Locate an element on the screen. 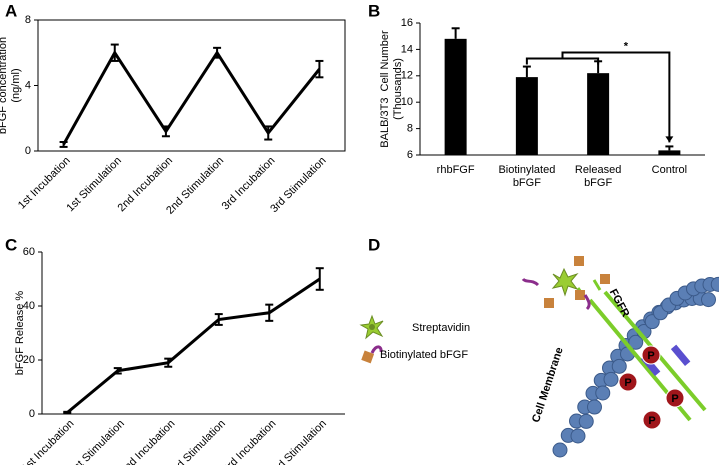 The image size is (719, 465). x-tick-label: rhbFGF is located at coordinates (456, 170).